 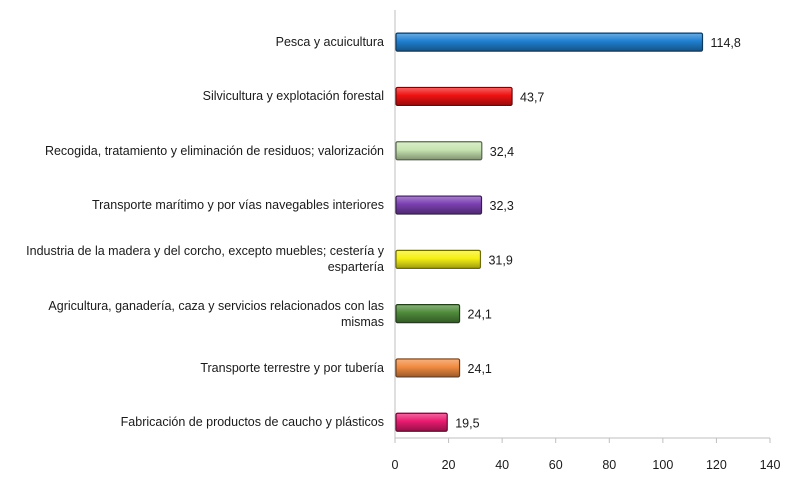 What do you see at coordinates (556, 465) in the screenshot?
I see `x-tick-label: 60` at bounding box center [556, 465].